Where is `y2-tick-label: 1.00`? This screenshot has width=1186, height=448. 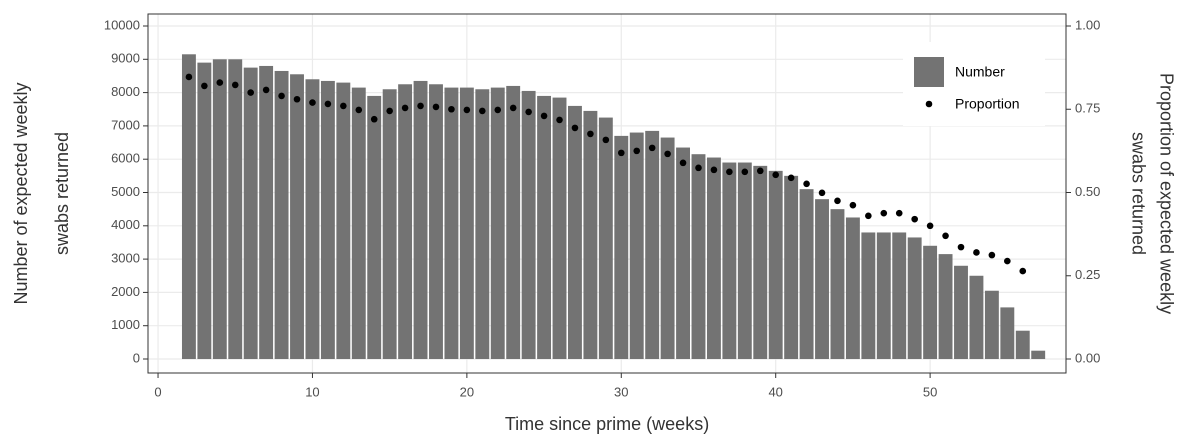
y2-tick-label: 1.00 is located at coordinates (1087, 24).